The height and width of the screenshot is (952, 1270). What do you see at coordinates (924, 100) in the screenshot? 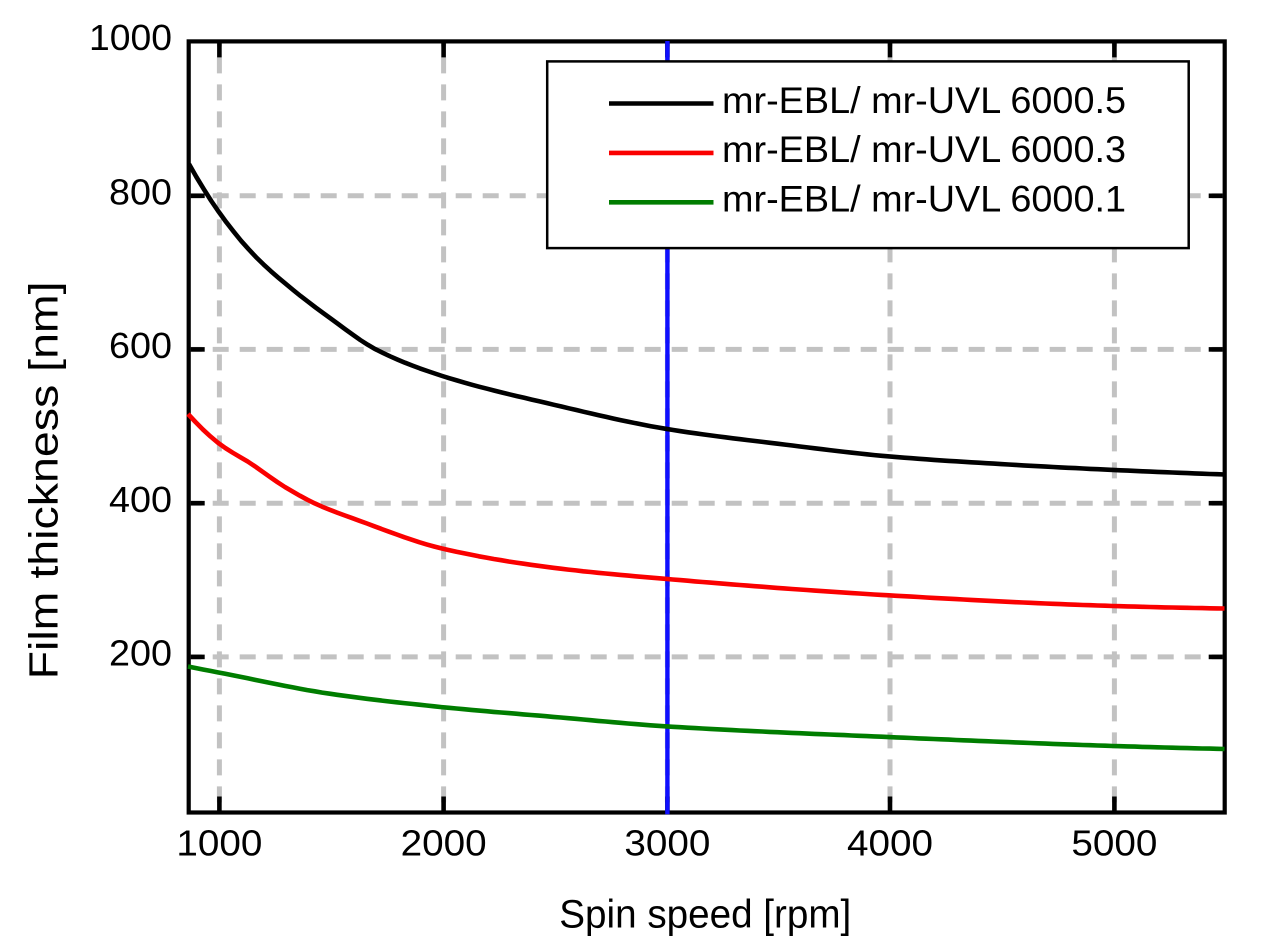
I see `svg-text: mr-EBL/ mr-UVL 6000.5` at bounding box center [924, 100].